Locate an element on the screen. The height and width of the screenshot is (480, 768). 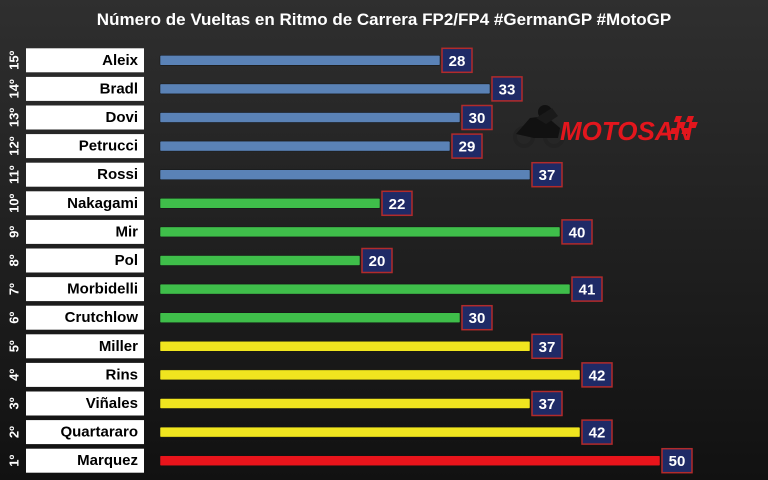
value-label: 33 is located at coordinates (507, 89).